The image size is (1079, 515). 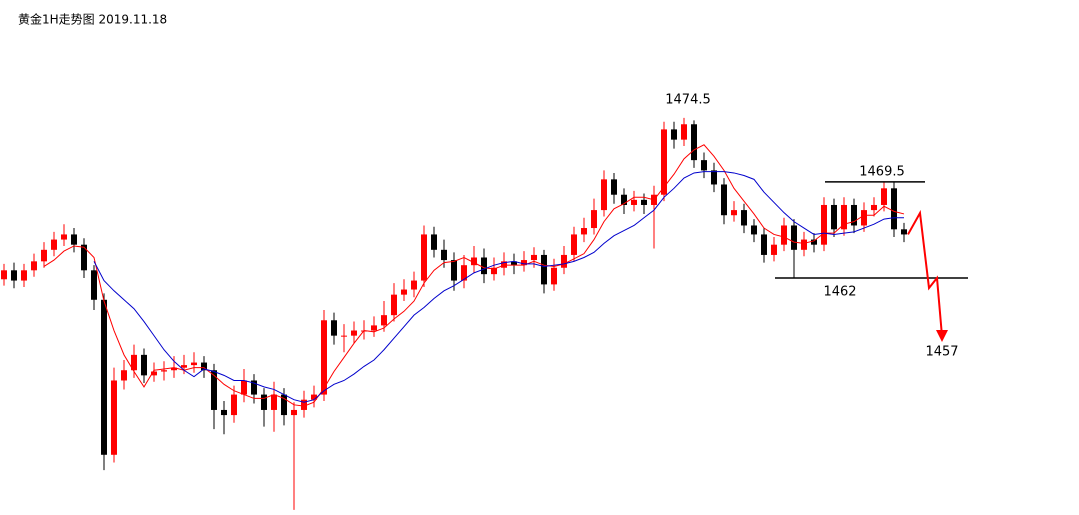 I want to click on target-label: 1457, so click(x=941, y=352).